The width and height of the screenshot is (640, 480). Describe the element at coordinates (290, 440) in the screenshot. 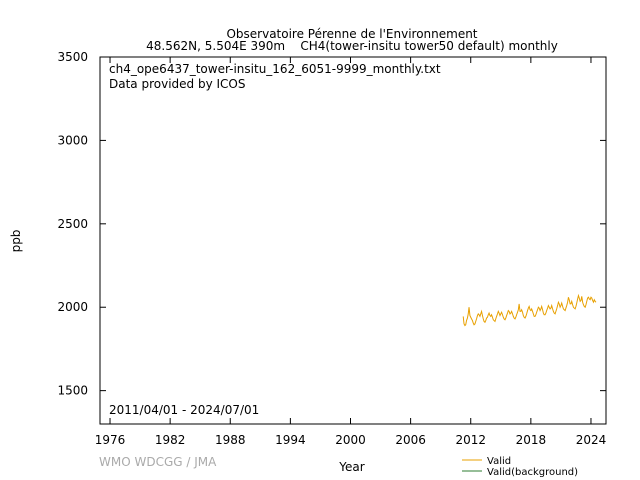

I see `x-tick-label: 1994` at that location.